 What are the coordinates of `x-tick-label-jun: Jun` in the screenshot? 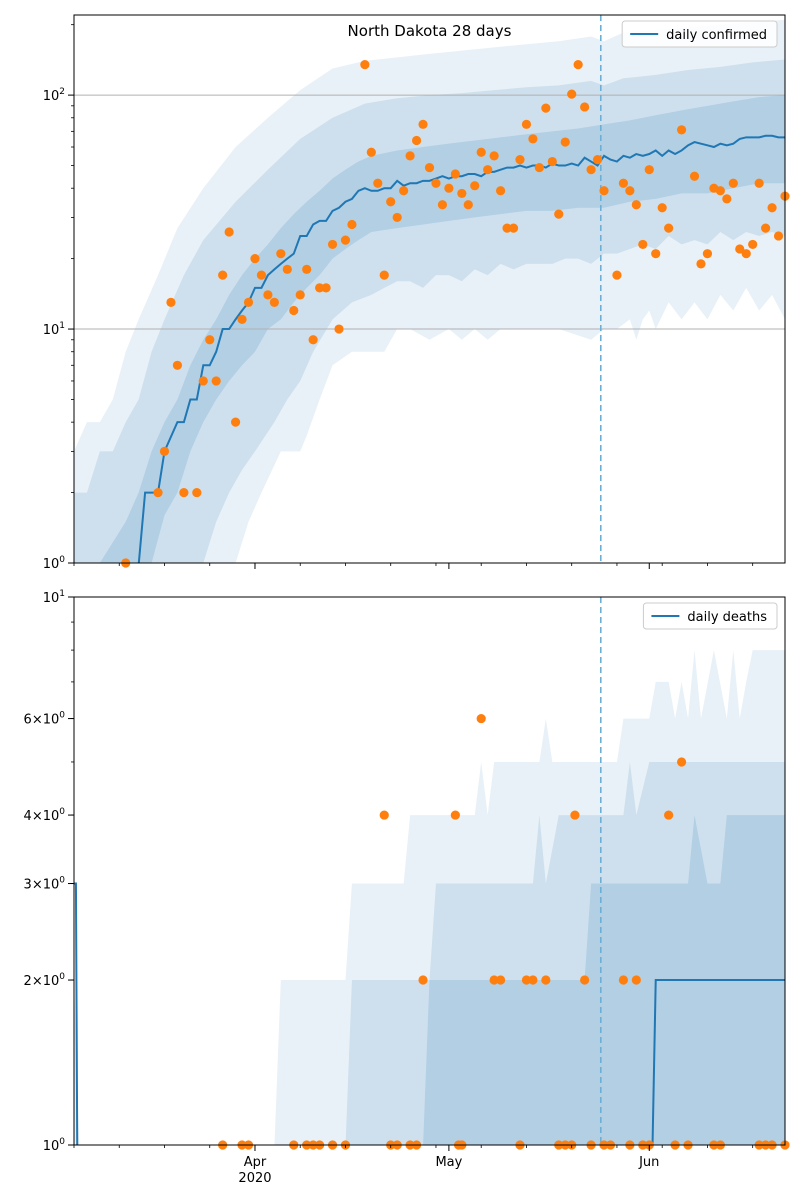 It's located at (648, 1162).